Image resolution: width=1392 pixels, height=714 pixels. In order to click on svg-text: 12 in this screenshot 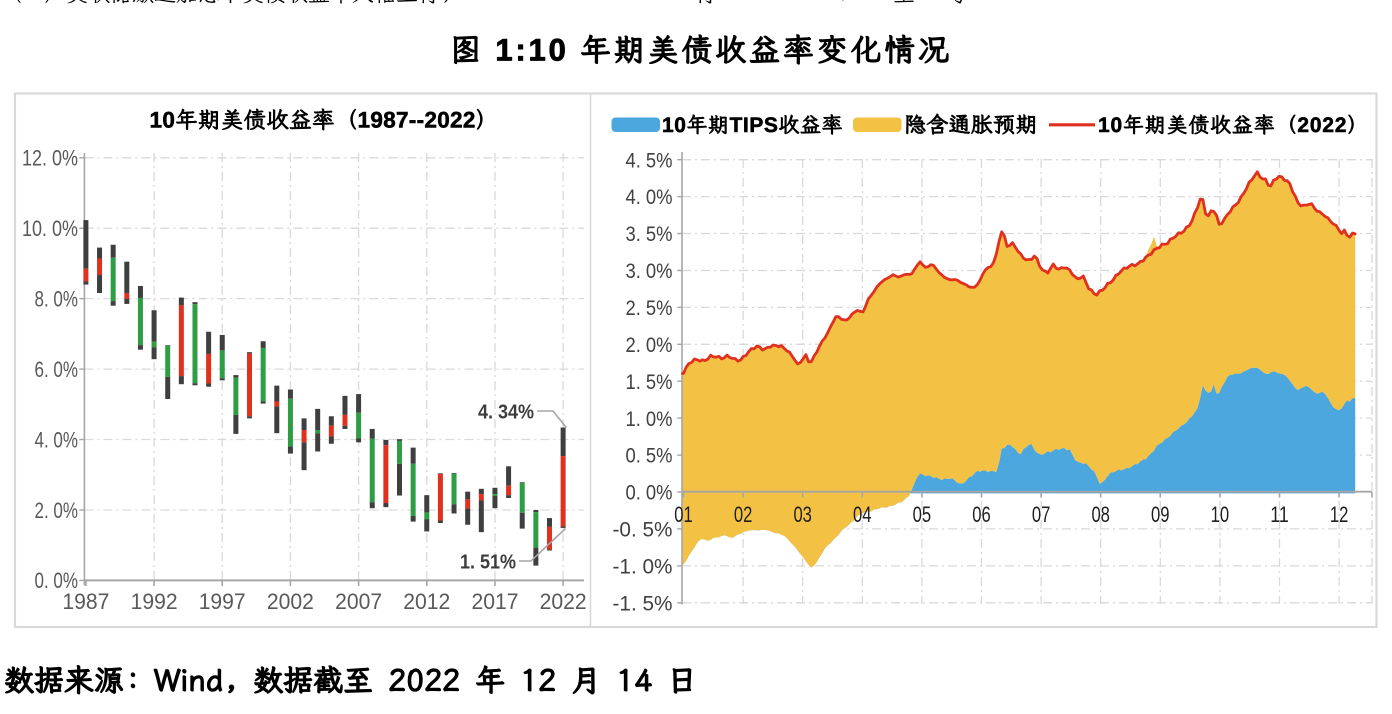, I will do `click(1339, 514)`.